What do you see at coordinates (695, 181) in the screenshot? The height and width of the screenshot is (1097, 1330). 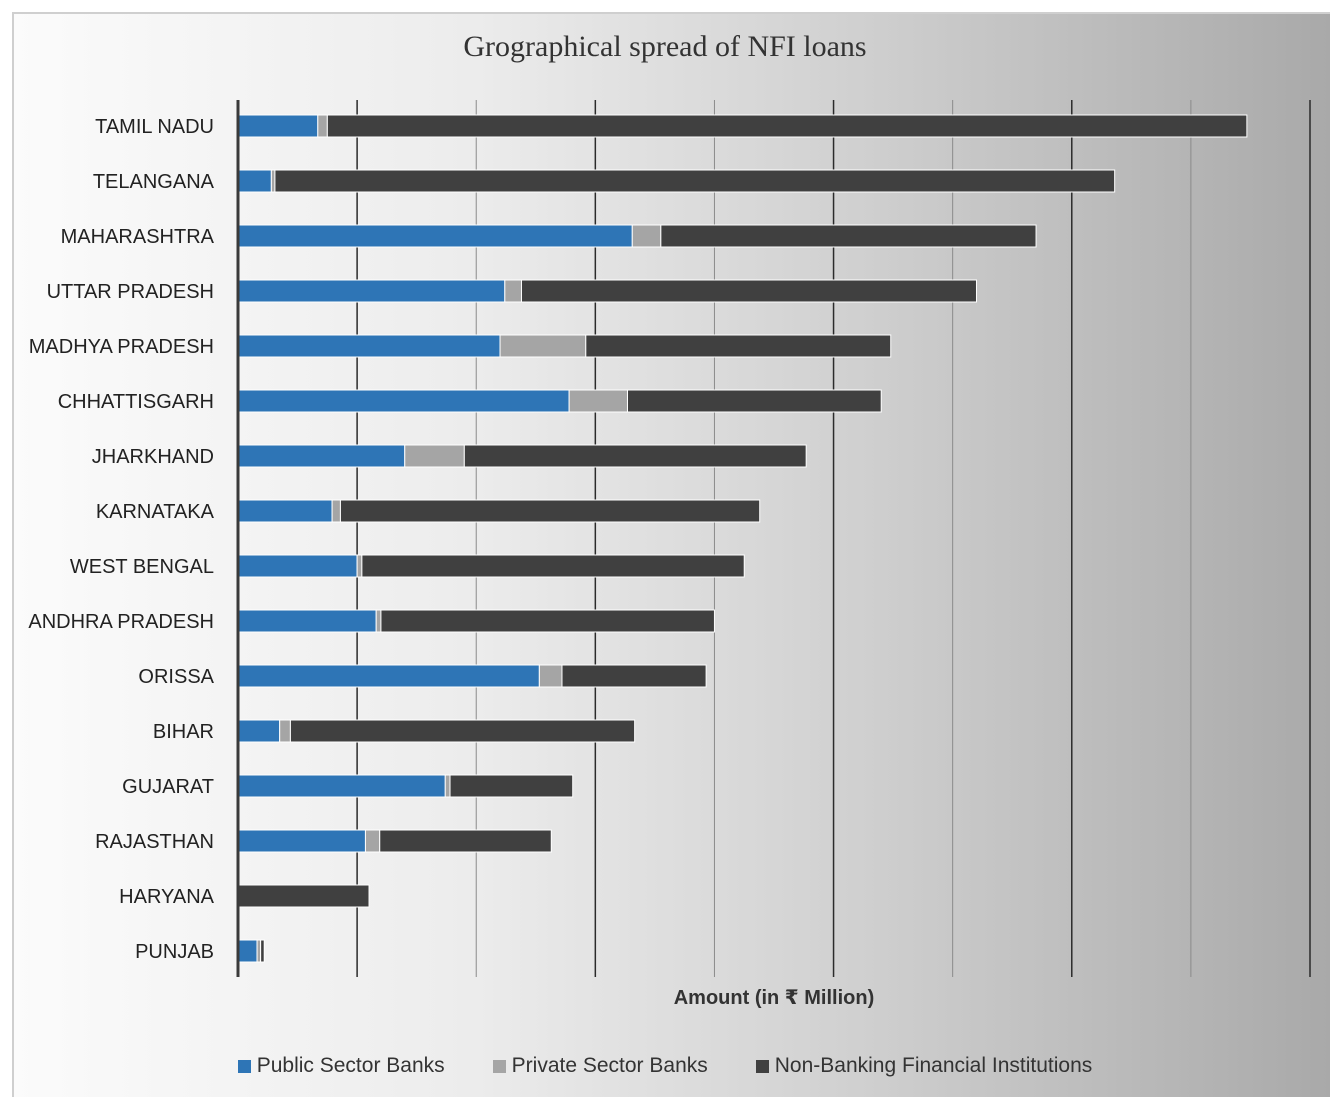 I see `bar-telangana-nbfi` at bounding box center [695, 181].